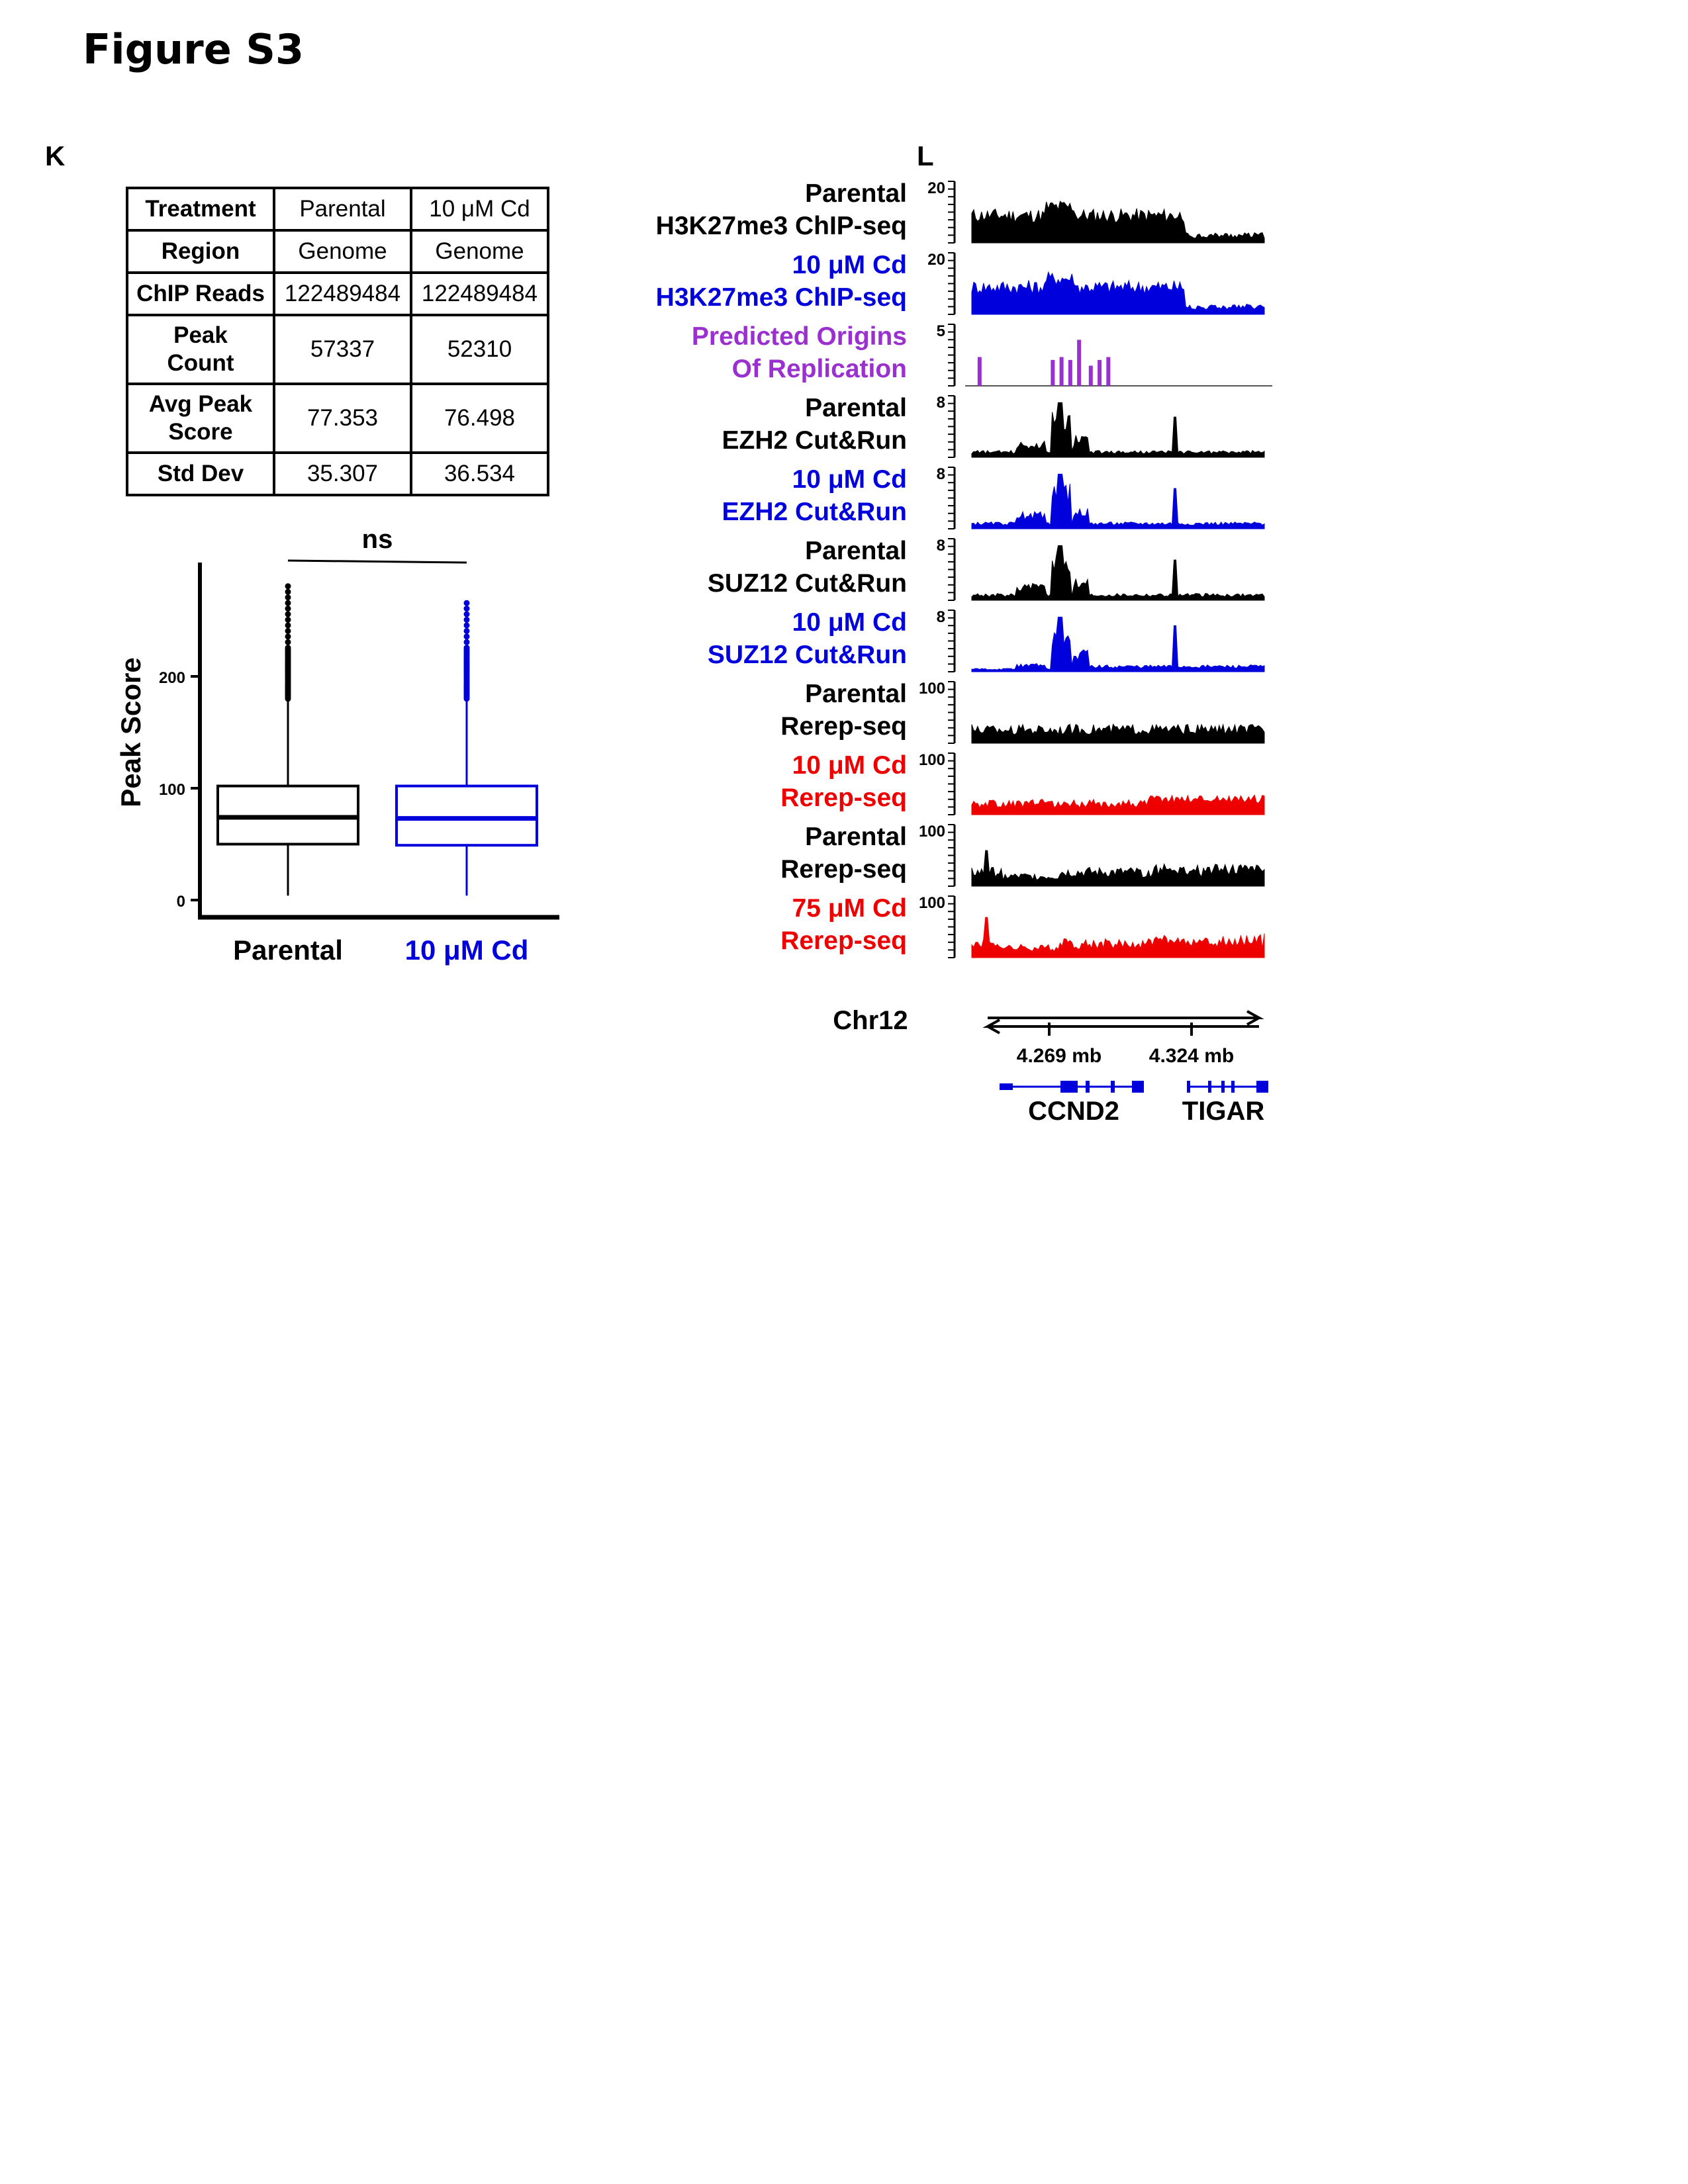 The width and height of the screenshot is (1688, 2184). What do you see at coordinates (172, 790) in the screenshot?
I see `y-tick-label: 100` at bounding box center [172, 790].